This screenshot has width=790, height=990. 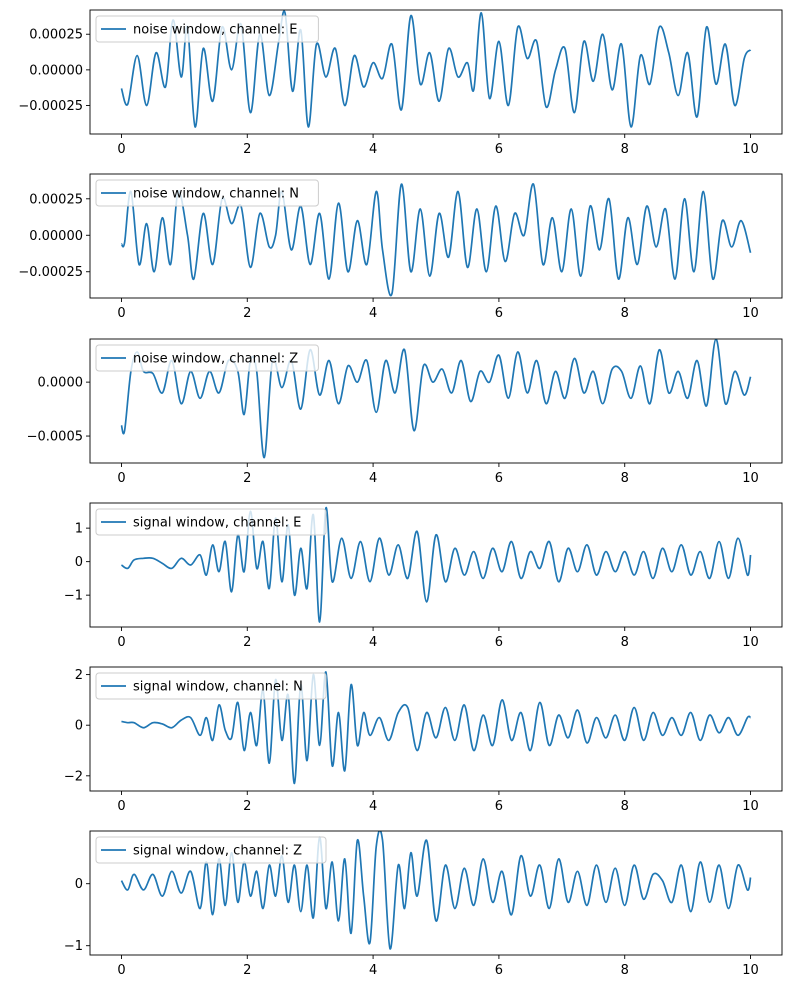 I want to click on legend: signal window, channel: E, so click(x=211, y=522).